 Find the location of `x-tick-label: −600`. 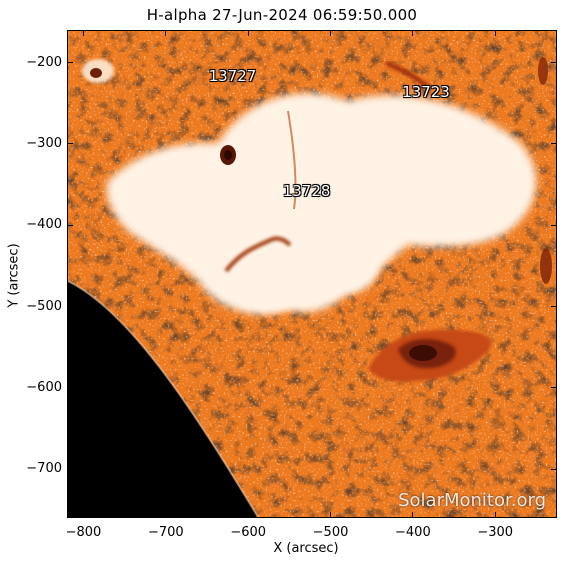

x-tick-label: −600 is located at coordinates (248, 532).